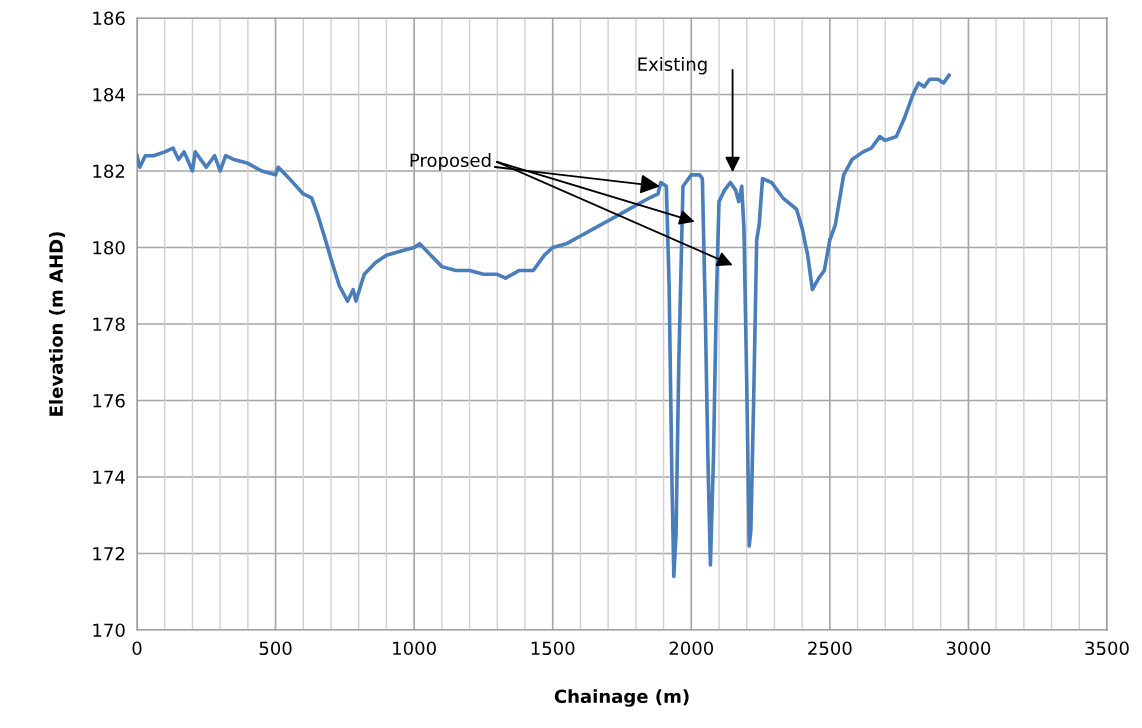 The height and width of the screenshot is (728, 1142). Describe the element at coordinates (621, 698) in the screenshot. I see `x-axis-title: Chainage (m)` at that location.